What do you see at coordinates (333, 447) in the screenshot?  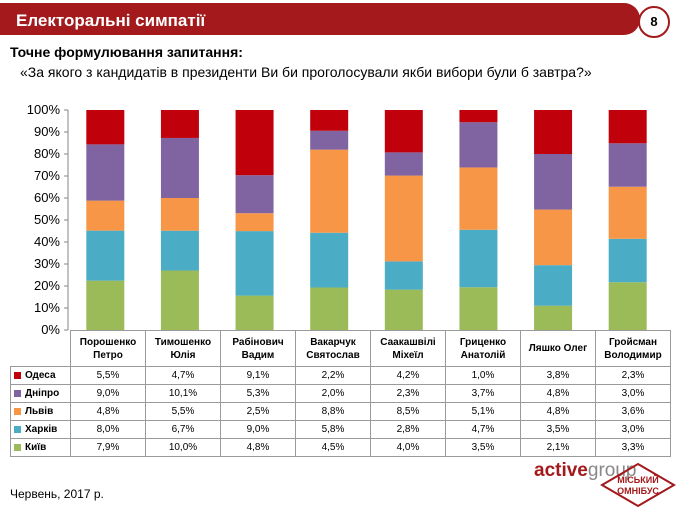 I see `data-label: 4,5%` at bounding box center [333, 447].